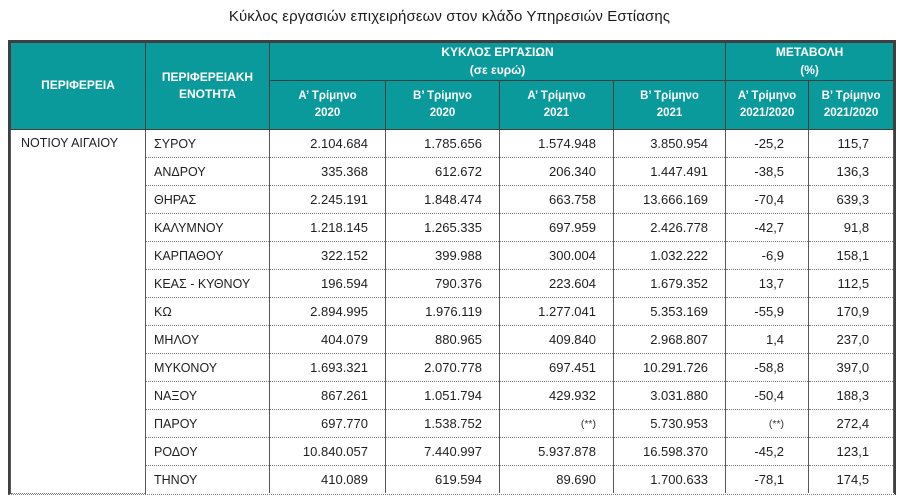 Image resolution: width=899 pixels, height=496 pixels. What do you see at coordinates (207, 311) in the screenshot?
I see `cell-unit: ΚΩ` at bounding box center [207, 311].